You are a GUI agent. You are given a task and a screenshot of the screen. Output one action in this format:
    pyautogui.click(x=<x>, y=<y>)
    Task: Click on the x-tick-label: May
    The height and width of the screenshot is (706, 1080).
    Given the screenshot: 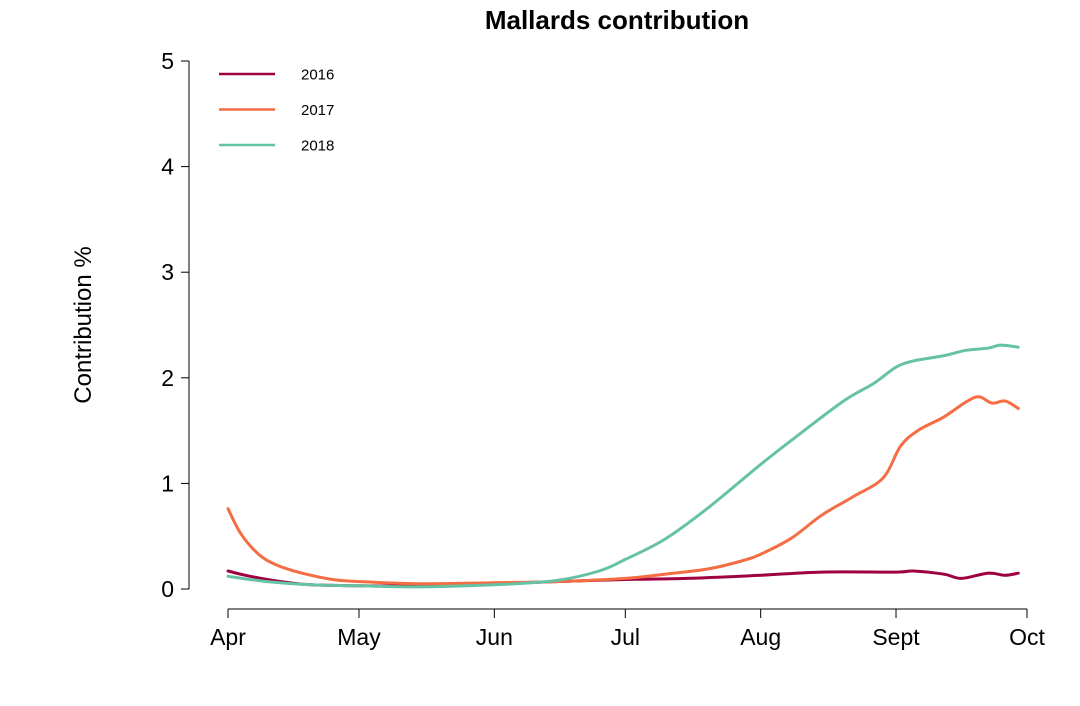 What is the action you would take?
    pyautogui.click(x=359, y=637)
    